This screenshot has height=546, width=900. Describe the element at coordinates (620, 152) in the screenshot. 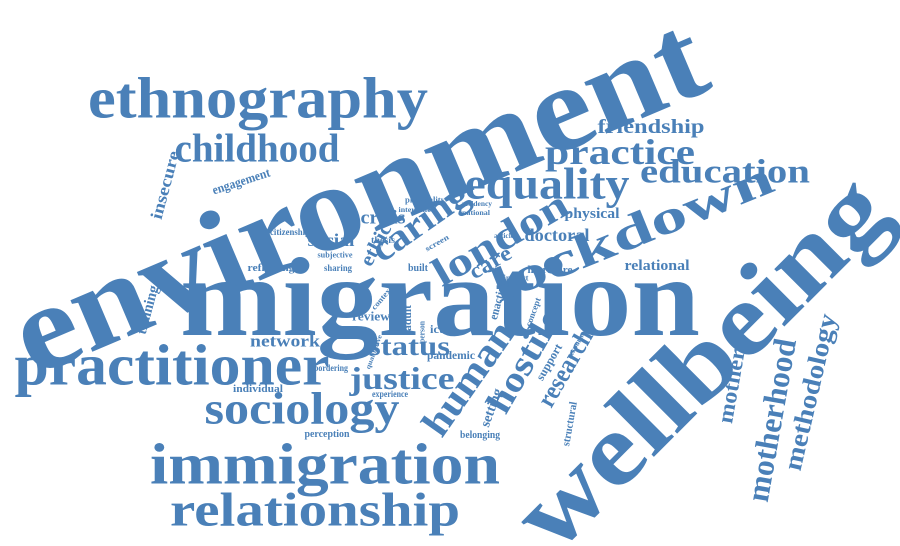

I see `word: practice` at that location.